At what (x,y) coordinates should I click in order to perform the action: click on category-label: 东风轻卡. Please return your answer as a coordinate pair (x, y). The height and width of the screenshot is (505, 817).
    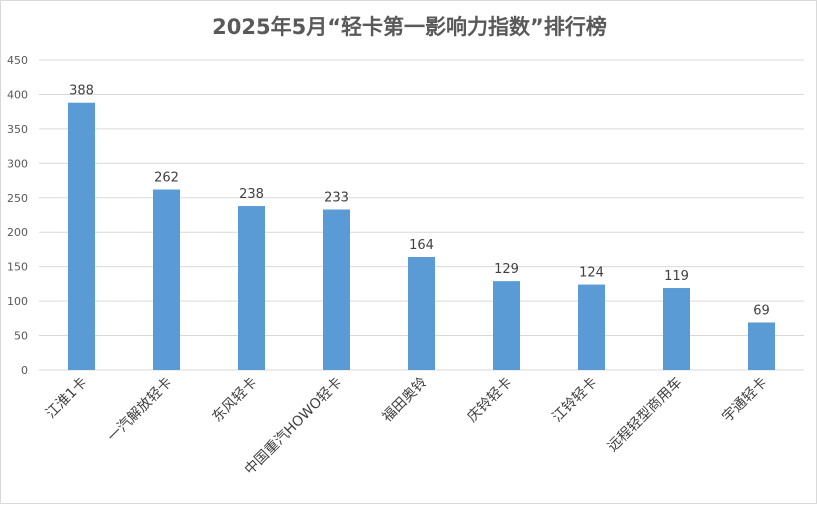
    Looking at the image, I should click on (234, 400).